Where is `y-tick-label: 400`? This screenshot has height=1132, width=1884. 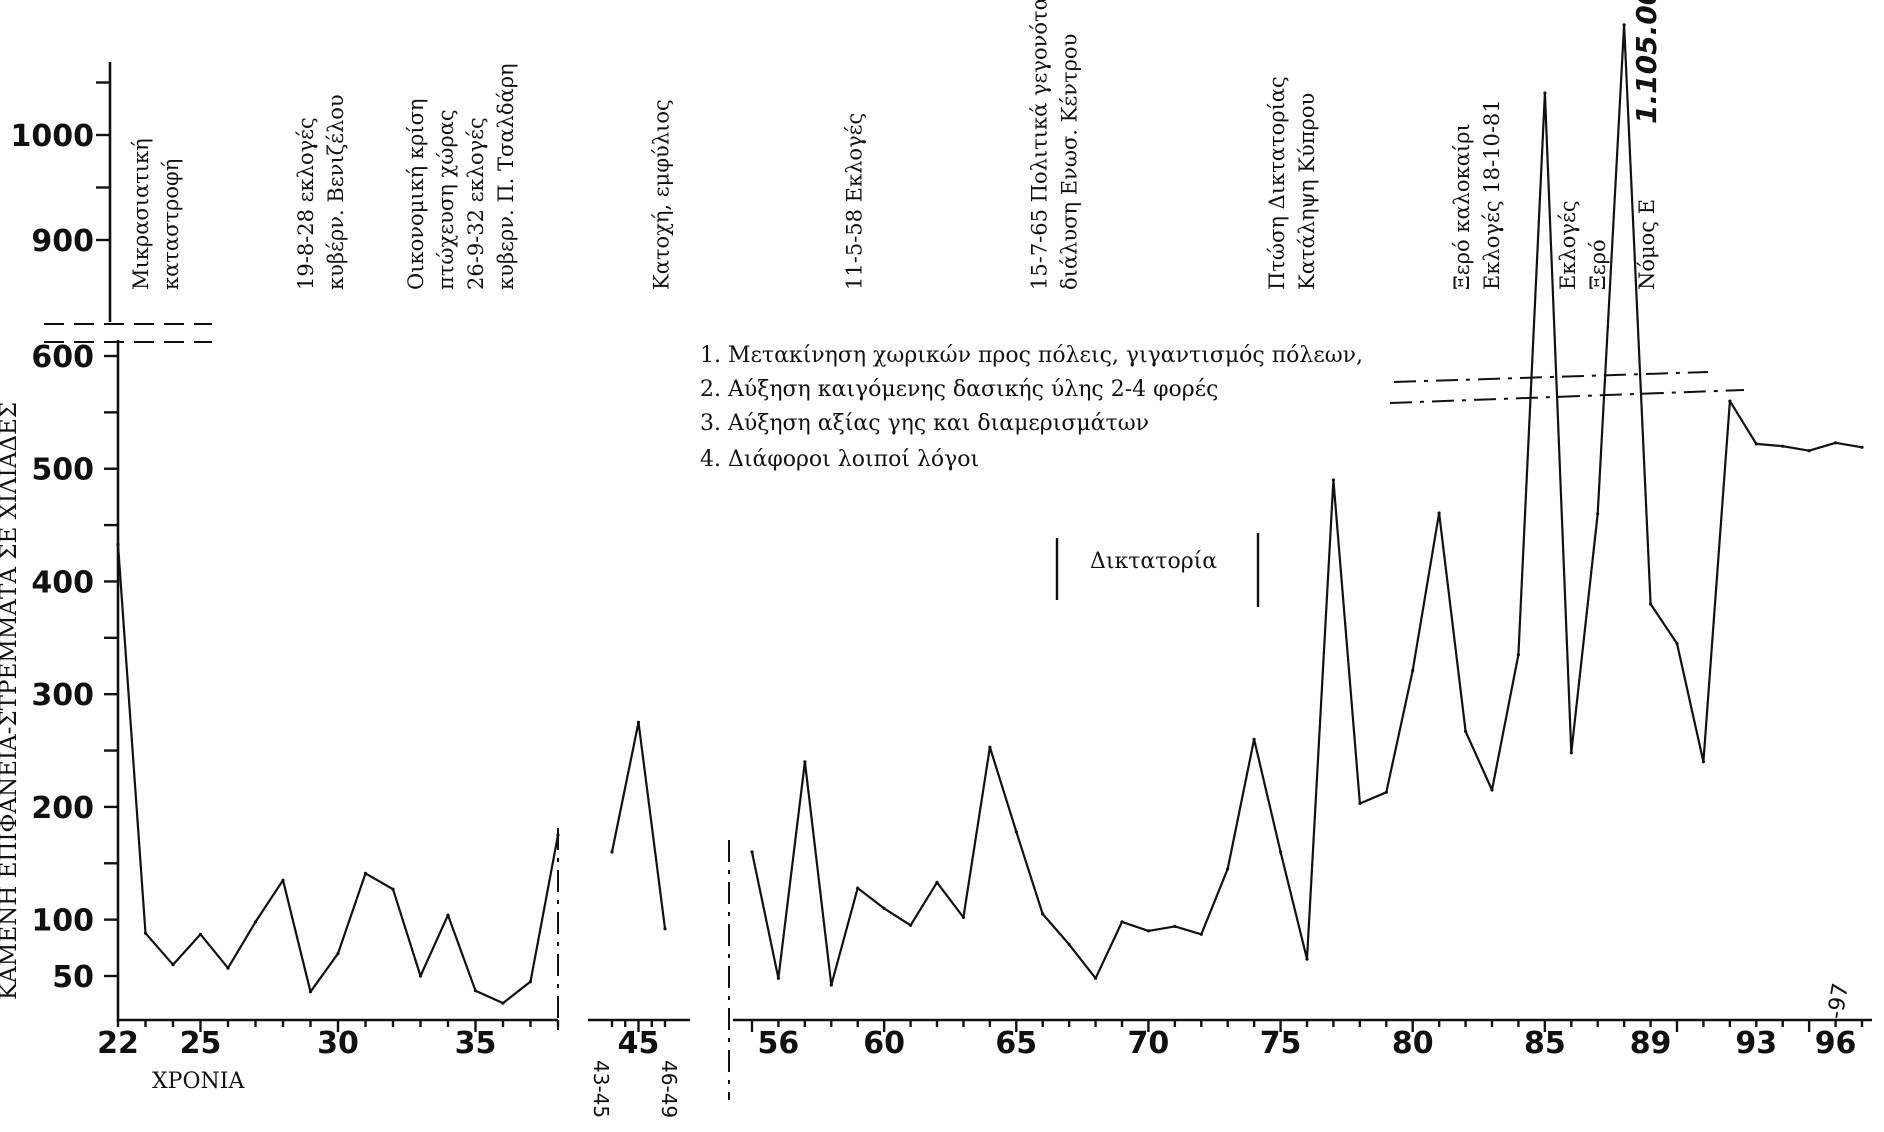 y-tick-label: 400 is located at coordinates (62, 582).